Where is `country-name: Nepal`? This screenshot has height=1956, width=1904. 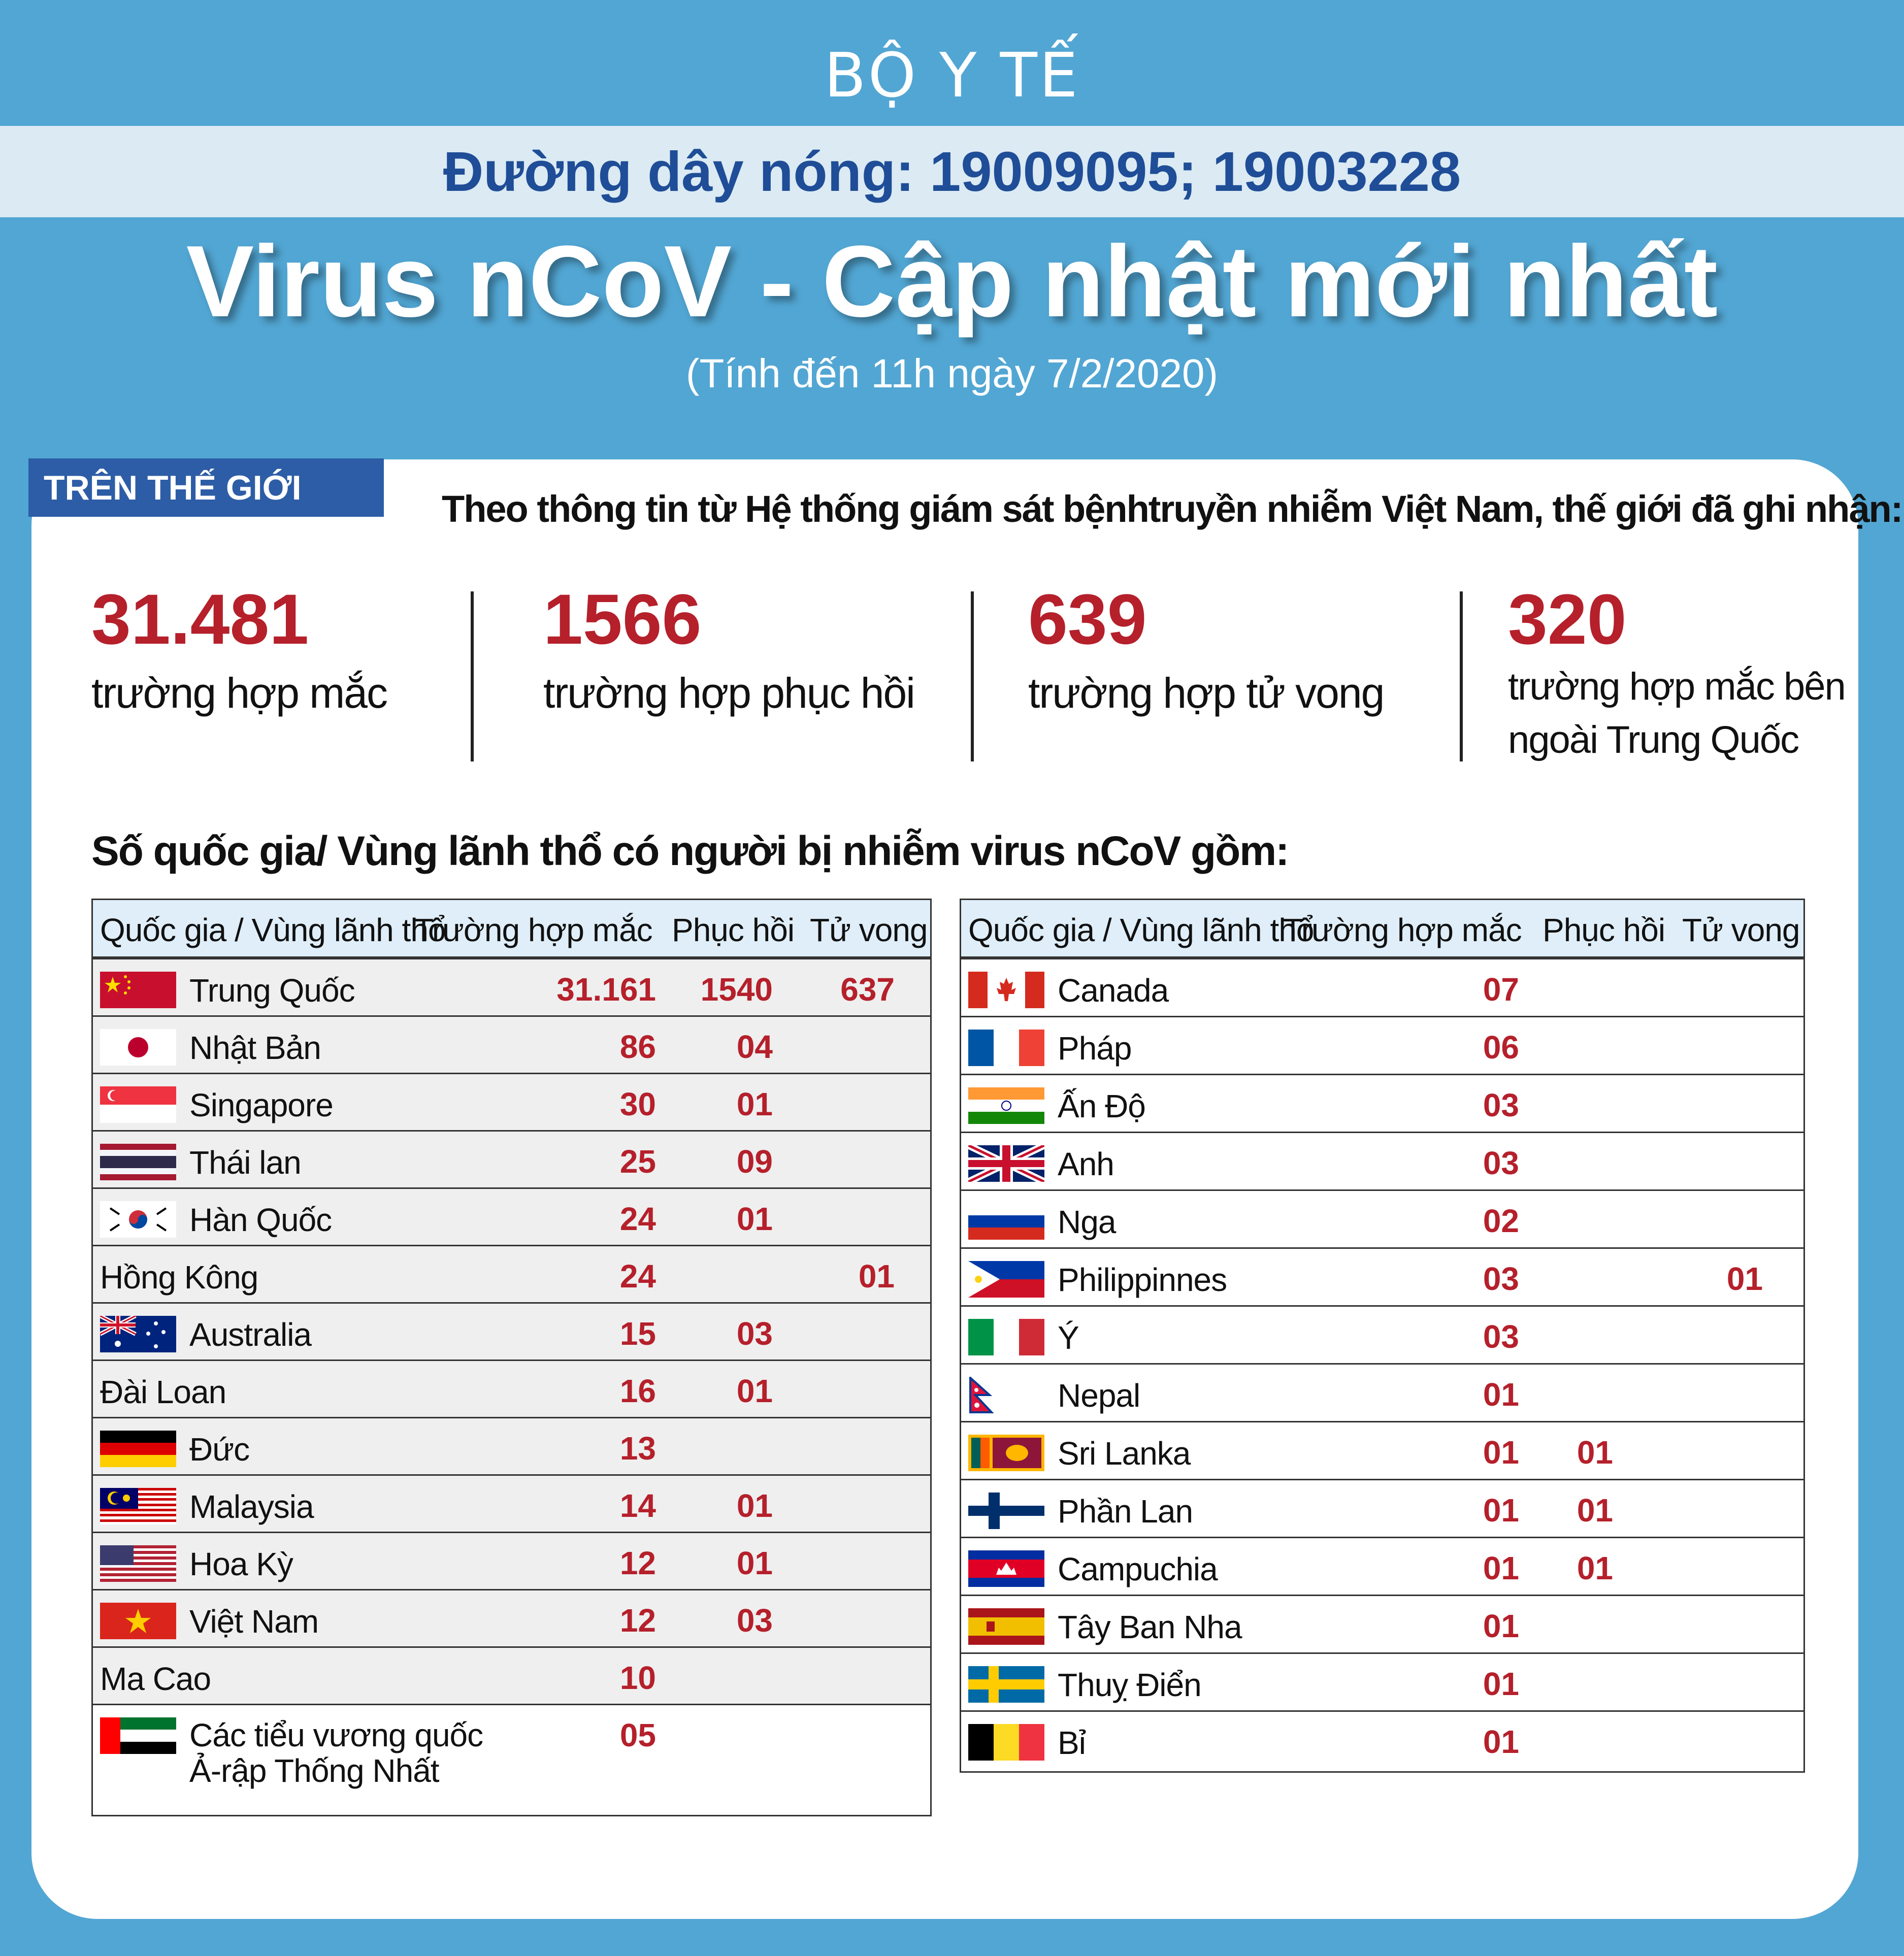 country-name: Nepal is located at coordinates (1099, 1396).